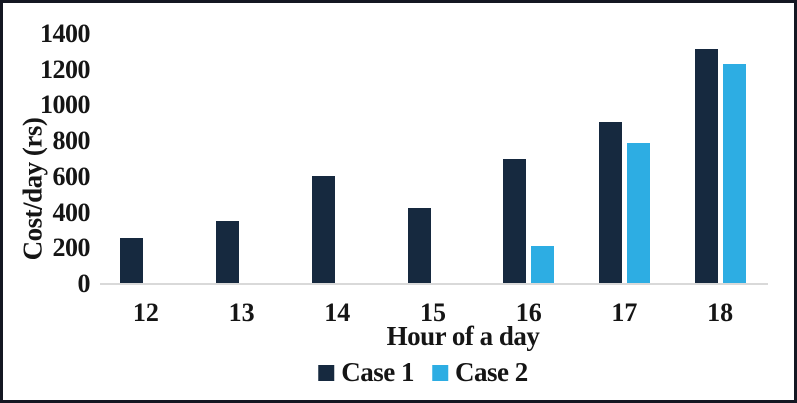  I want to click on x-tick-label-14: 14, so click(337, 312).